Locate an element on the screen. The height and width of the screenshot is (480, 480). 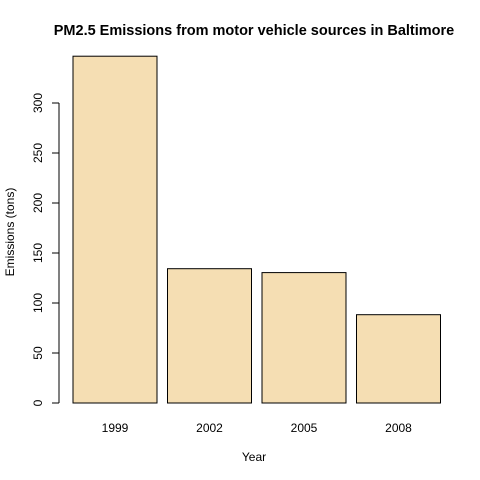
bar-2005 is located at coordinates (304, 338).